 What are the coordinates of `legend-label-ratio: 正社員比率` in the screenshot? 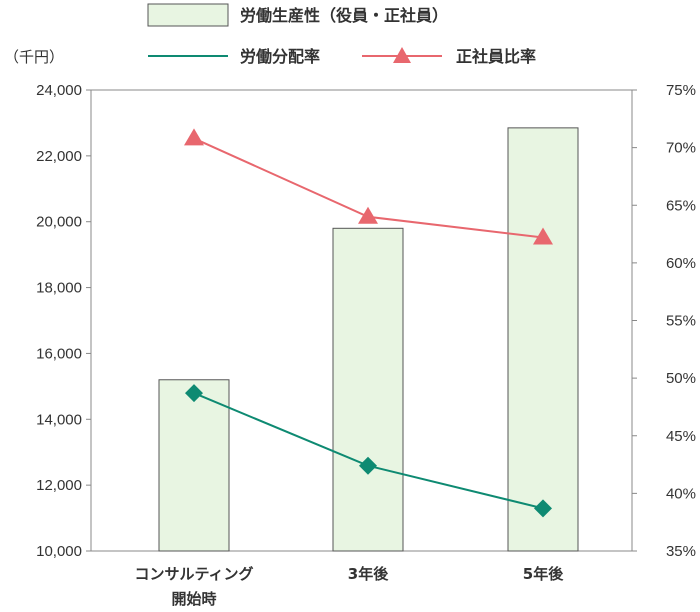 It's located at (496, 56).